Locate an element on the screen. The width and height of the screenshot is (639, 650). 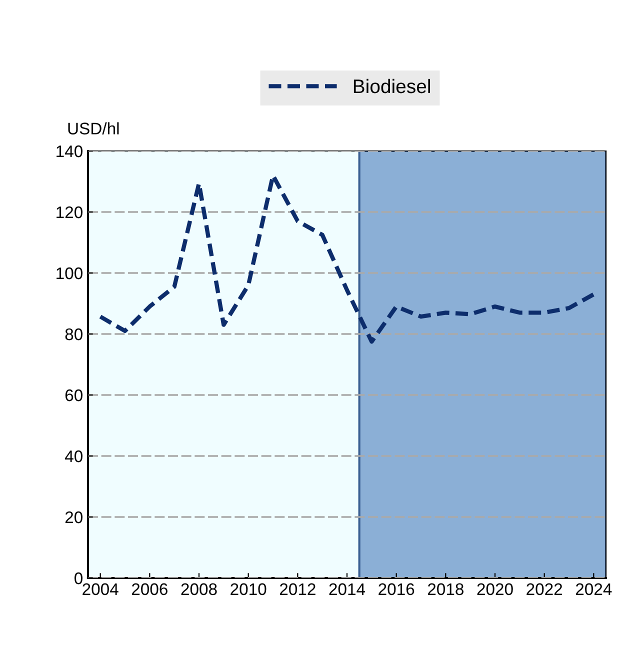
y-tick-label: 20 is located at coordinates (73, 517).